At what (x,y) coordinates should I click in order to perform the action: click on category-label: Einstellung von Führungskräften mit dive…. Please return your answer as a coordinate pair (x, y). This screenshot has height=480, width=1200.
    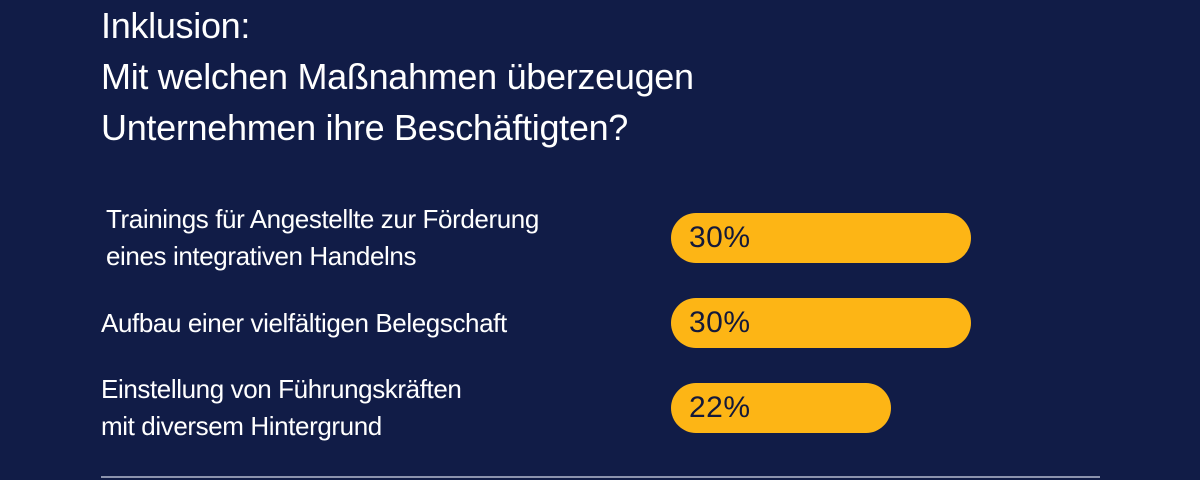
    Looking at the image, I should click on (281, 407).